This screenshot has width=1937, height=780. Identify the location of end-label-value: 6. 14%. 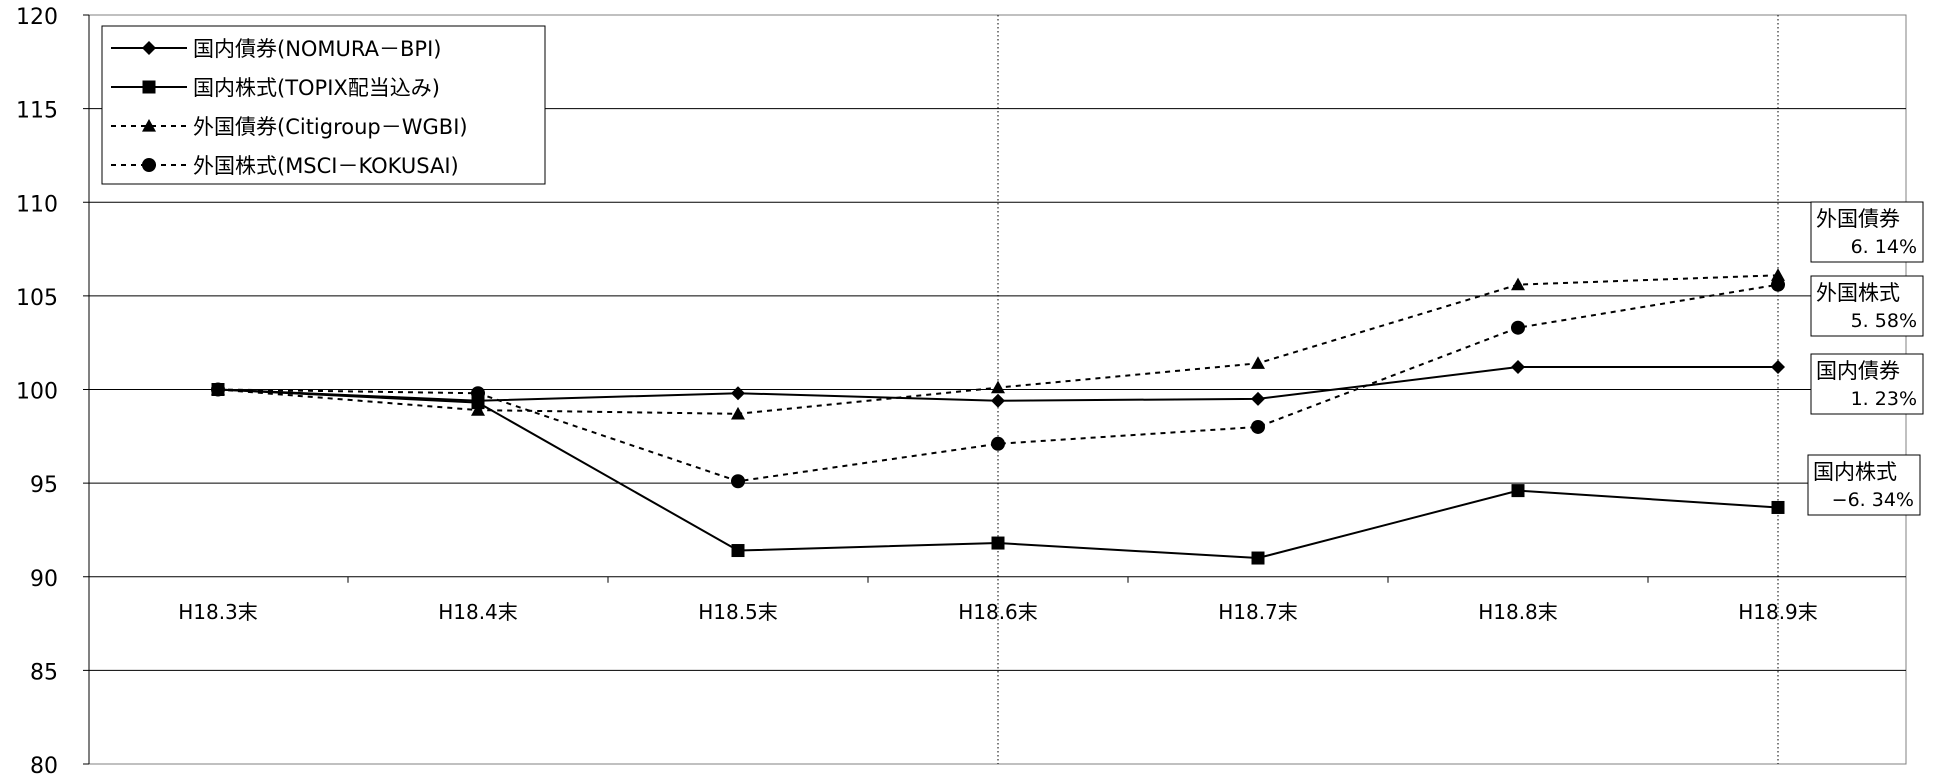
(1884, 247).